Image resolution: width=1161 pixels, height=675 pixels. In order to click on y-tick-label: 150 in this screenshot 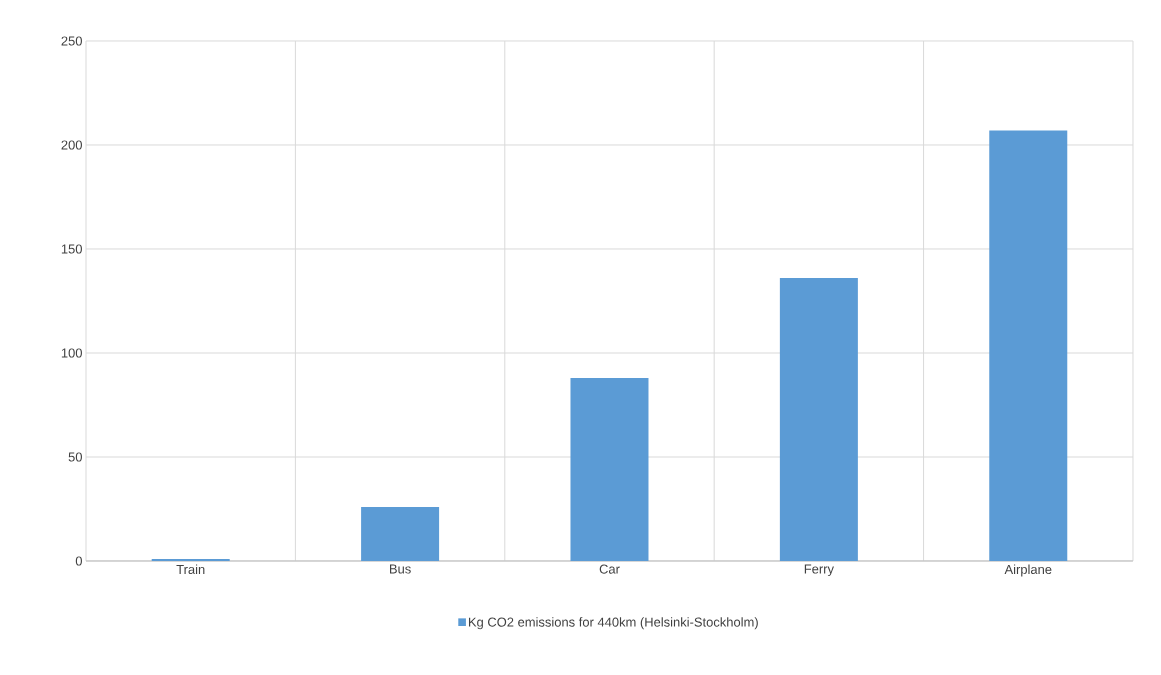, I will do `click(71, 249)`.